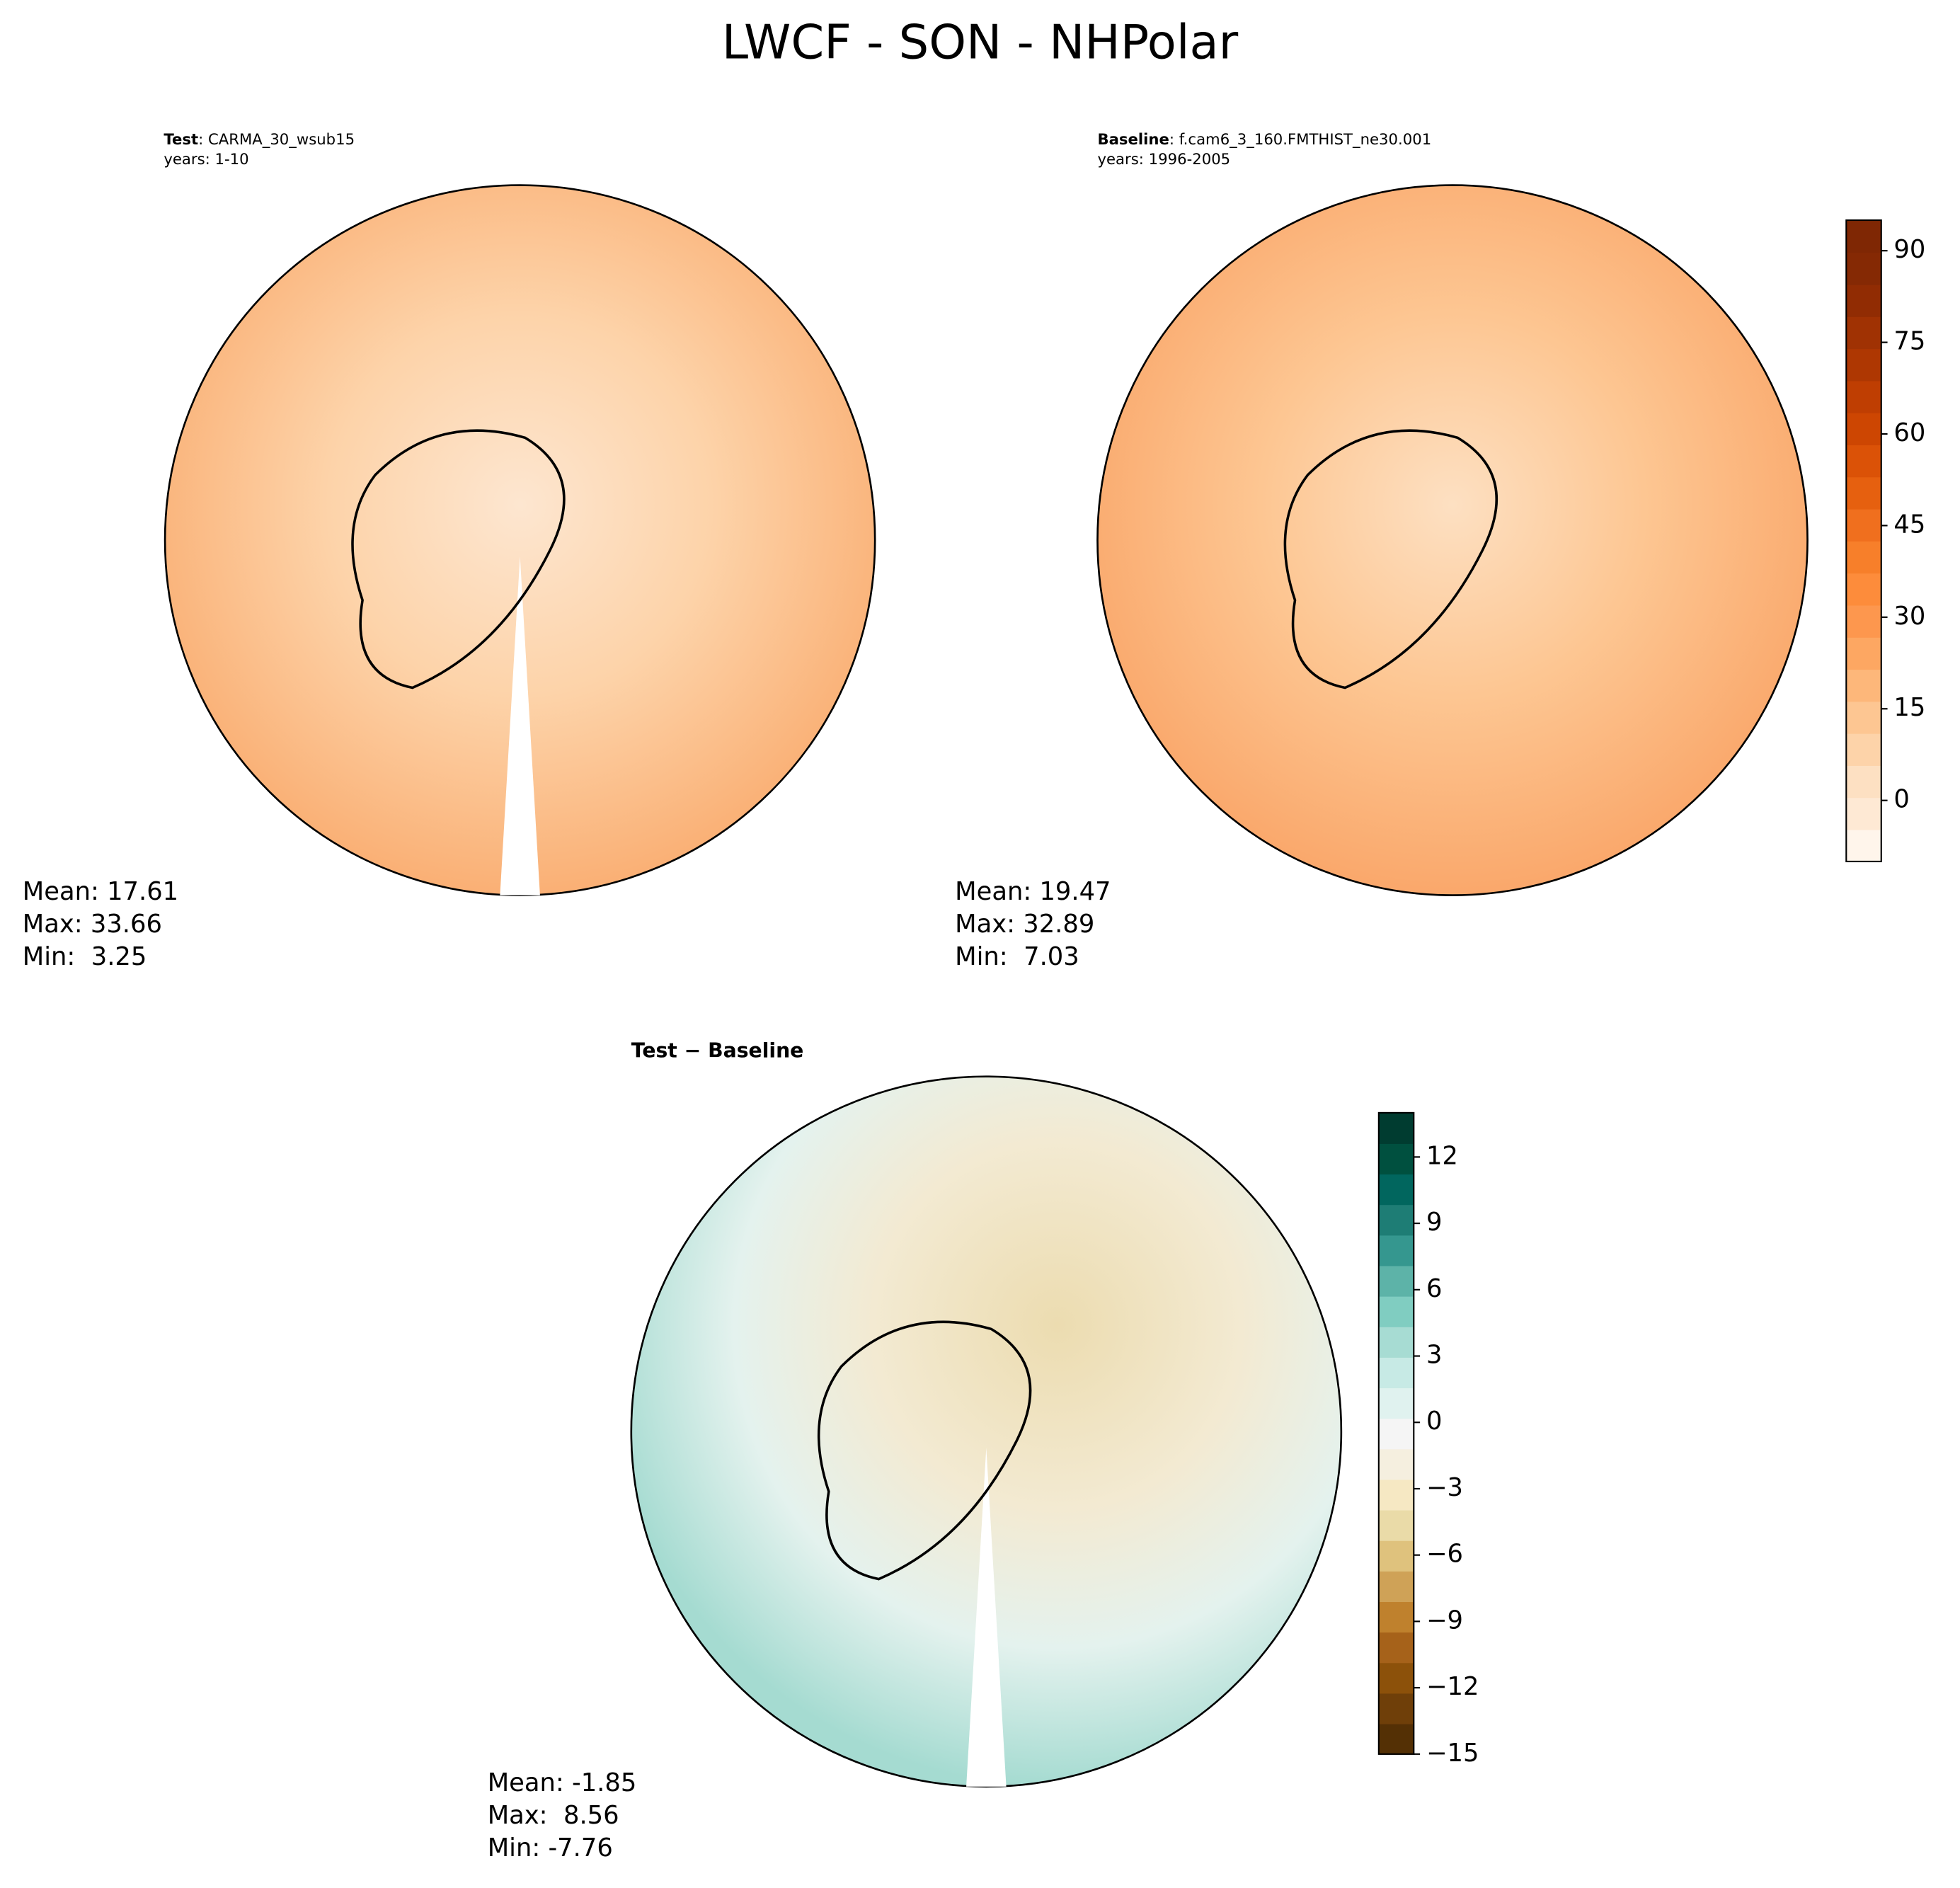  Describe the element at coordinates (206, 159) in the screenshot. I see `panel-years: years: 1-10` at that location.